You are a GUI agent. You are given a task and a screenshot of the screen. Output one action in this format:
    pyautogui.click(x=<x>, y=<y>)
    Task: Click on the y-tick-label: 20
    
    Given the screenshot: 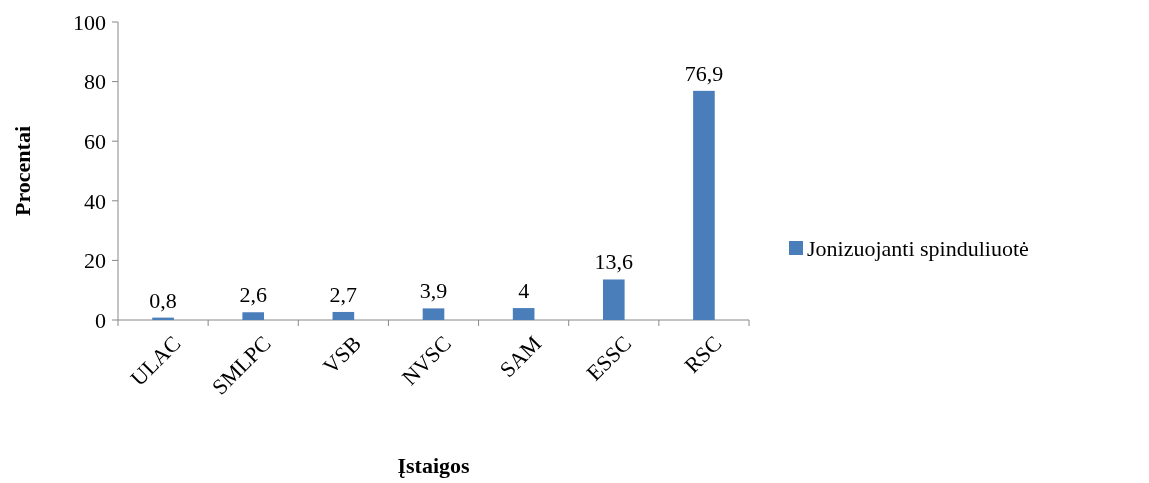 What is the action you would take?
    pyautogui.click(x=95, y=261)
    